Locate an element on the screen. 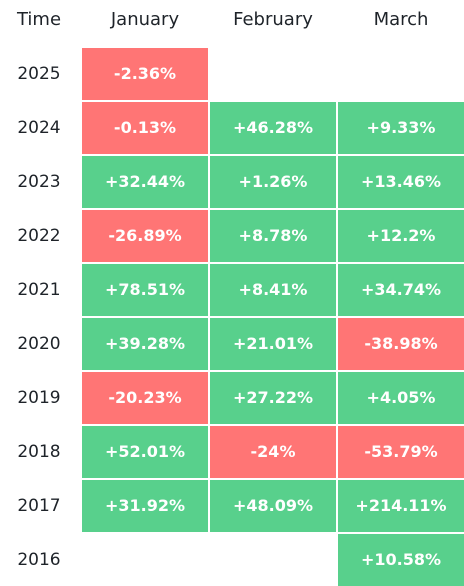 This screenshot has width=464, height=586. return-cell: -24% is located at coordinates (273, 452).